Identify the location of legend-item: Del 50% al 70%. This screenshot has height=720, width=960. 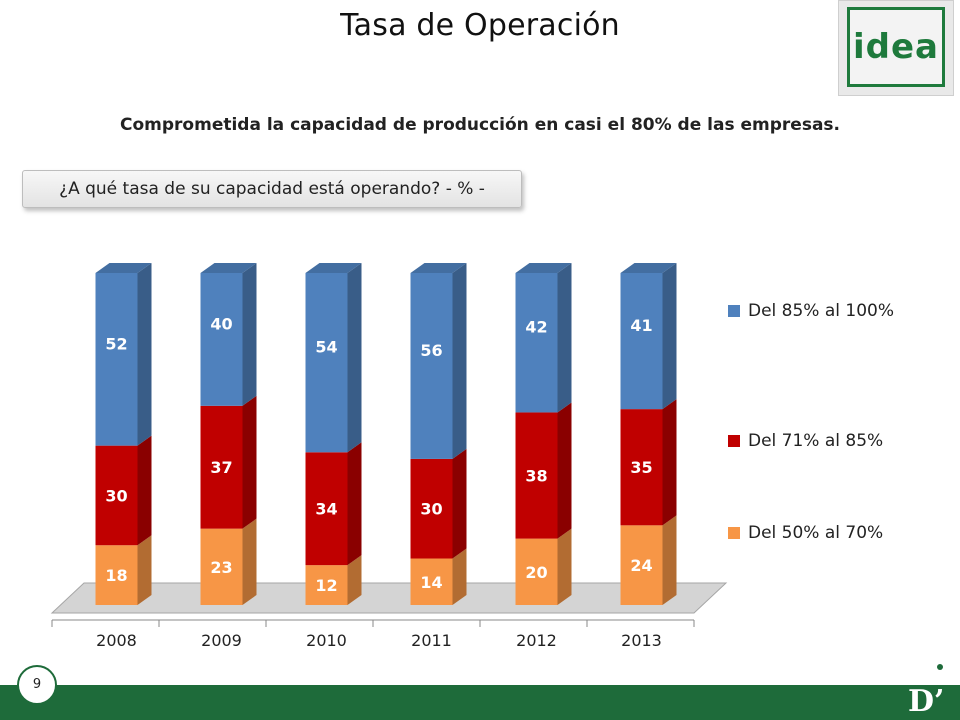
(805, 533).